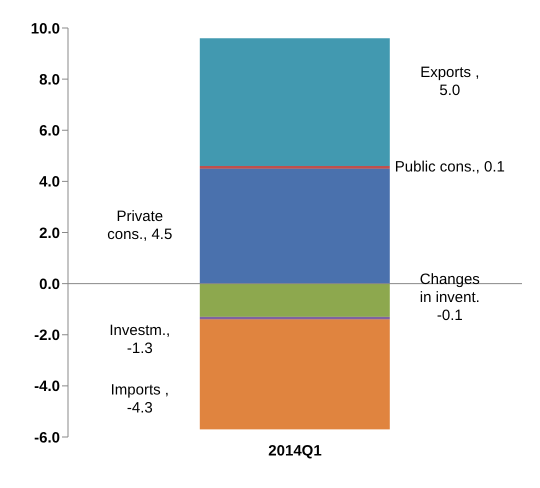 This screenshot has height=488, width=540. What do you see at coordinates (139, 226) in the screenshot?
I see `annotation: Private cons., 4.5` at bounding box center [139, 226].